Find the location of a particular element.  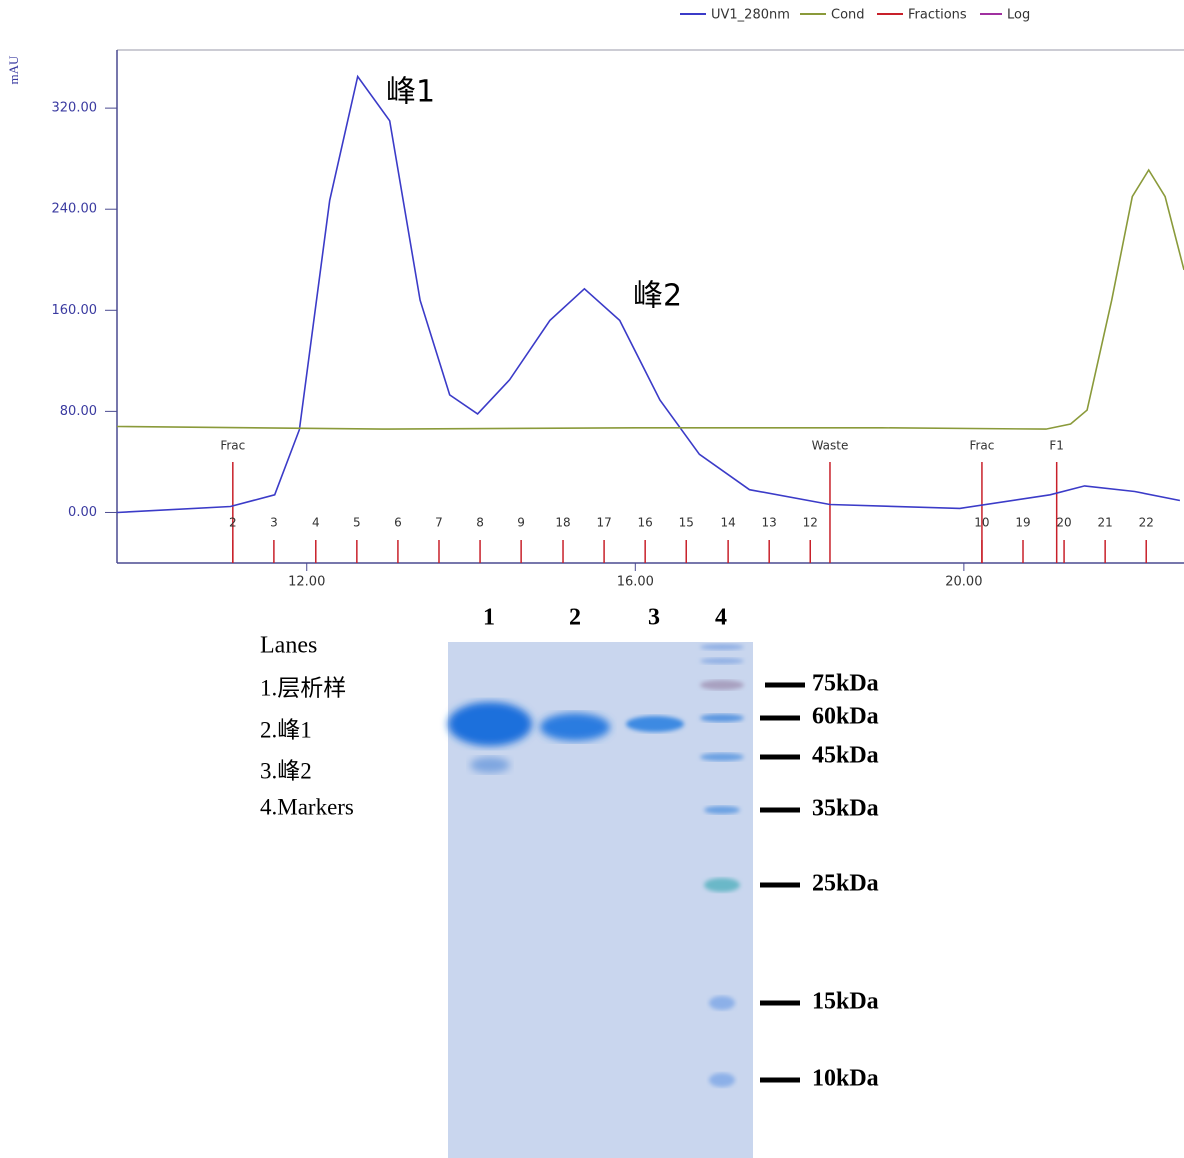

fraction-label: 16 is located at coordinates (645, 523).